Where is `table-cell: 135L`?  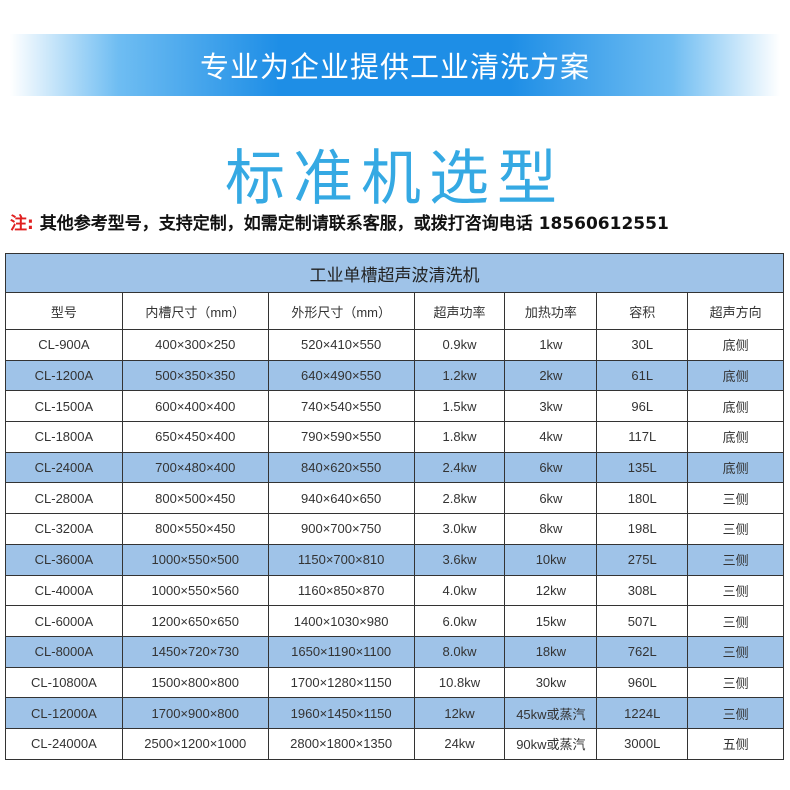 table-cell: 135L is located at coordinates (642, 467).